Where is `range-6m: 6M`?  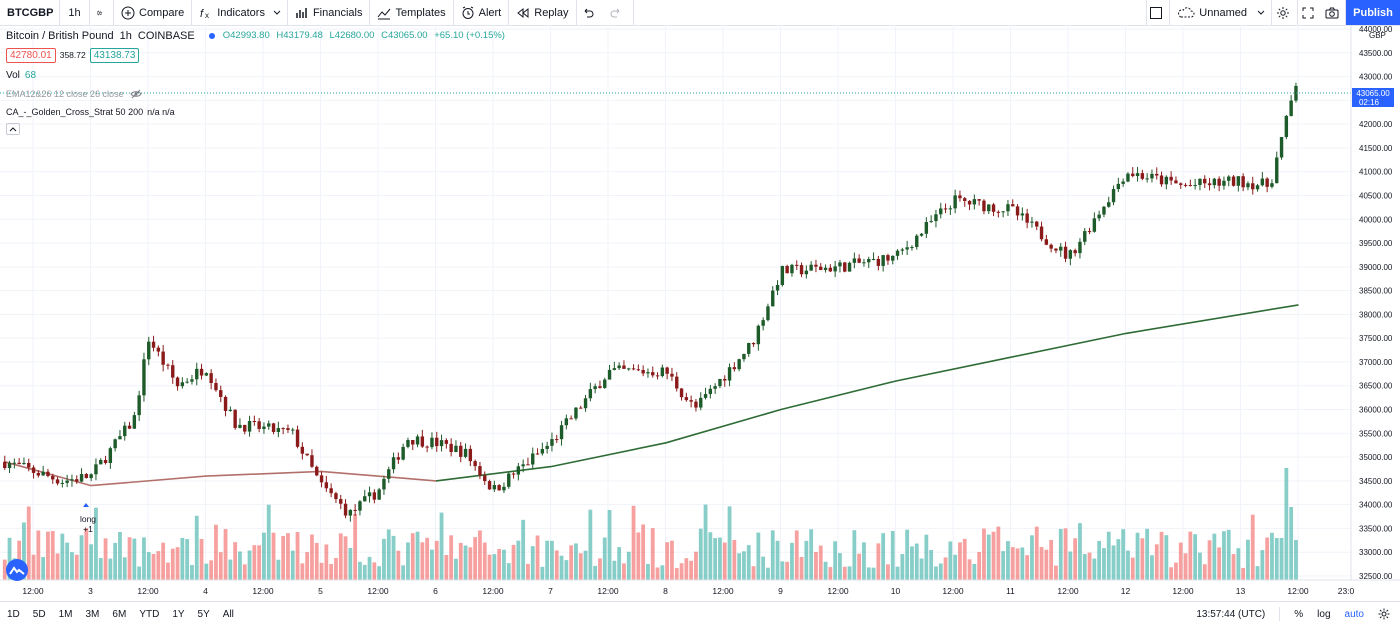 range-6m: 6M is located at coordinates (119, 614).